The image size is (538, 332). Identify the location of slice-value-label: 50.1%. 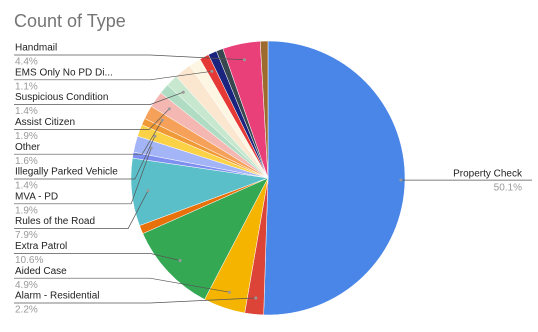
(508, 188).